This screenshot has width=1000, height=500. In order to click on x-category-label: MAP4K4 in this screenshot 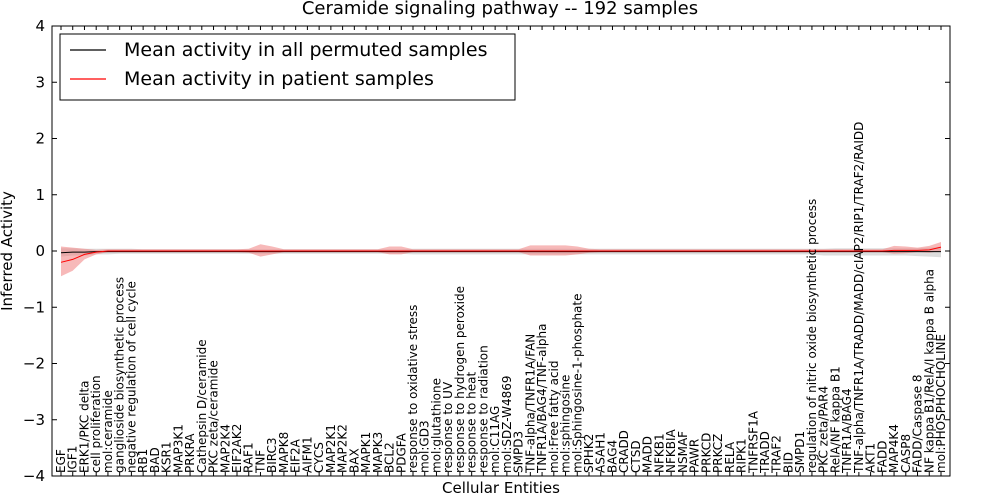, I will do `click(894, 448)`.